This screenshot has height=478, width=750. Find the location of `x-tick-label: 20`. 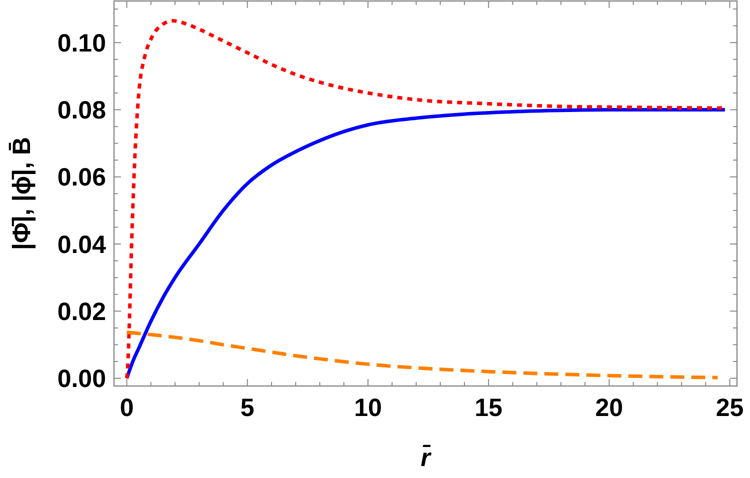

x-tick-label: 20 is located at coordinates (609, 408).